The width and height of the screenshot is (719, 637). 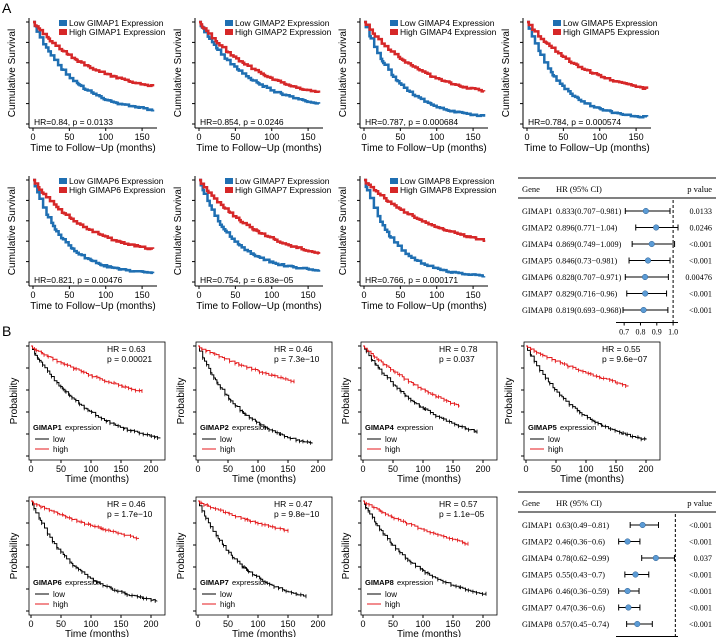 What do you see at coordinates (537, 228) in the screenshot?
I see `forest-gene-label: GIMAP2` at bounding box center [537, 228].